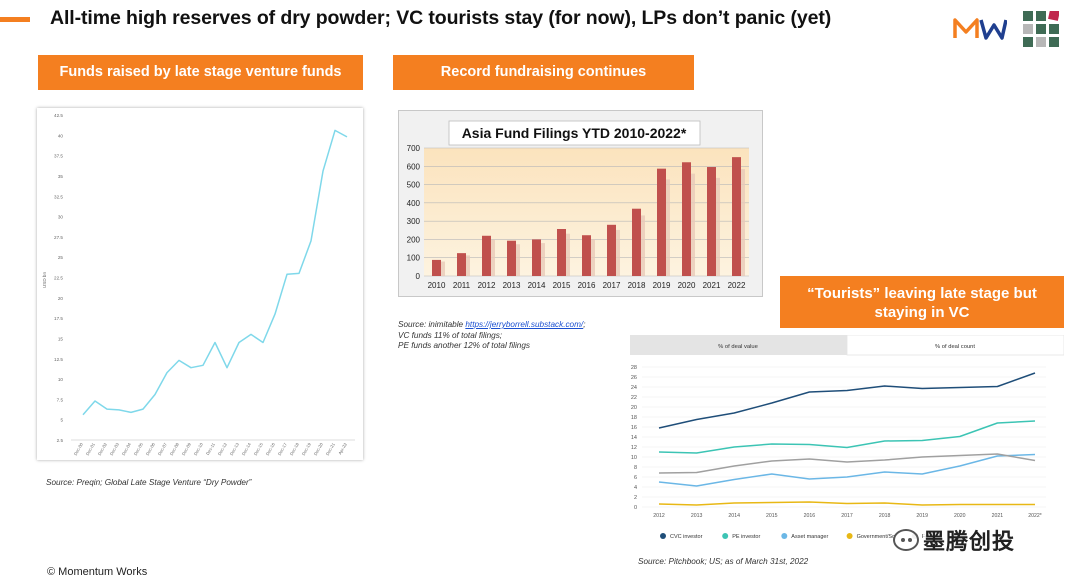 The image size is (1080, 584). I want to click on y-tick-label: 17.5, so click(58, 318).